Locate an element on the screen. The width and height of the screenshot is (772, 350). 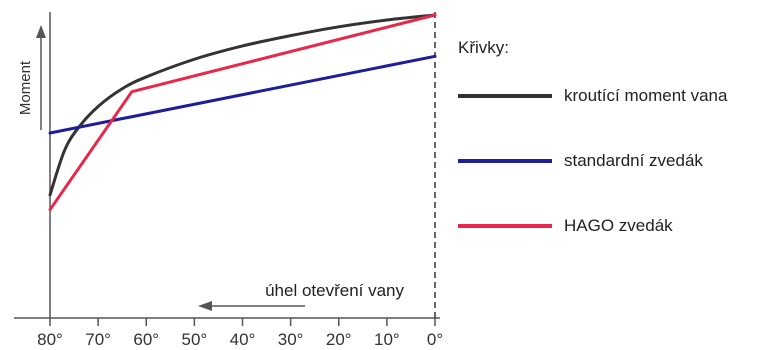
y-arrow-head is located at coordinates (41, 31).